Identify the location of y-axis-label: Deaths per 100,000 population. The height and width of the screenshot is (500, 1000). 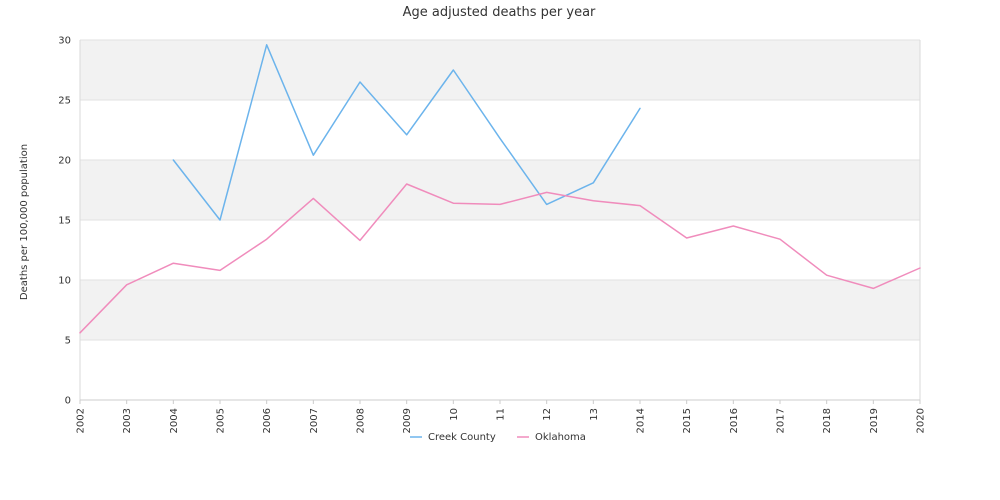
(24, 222).